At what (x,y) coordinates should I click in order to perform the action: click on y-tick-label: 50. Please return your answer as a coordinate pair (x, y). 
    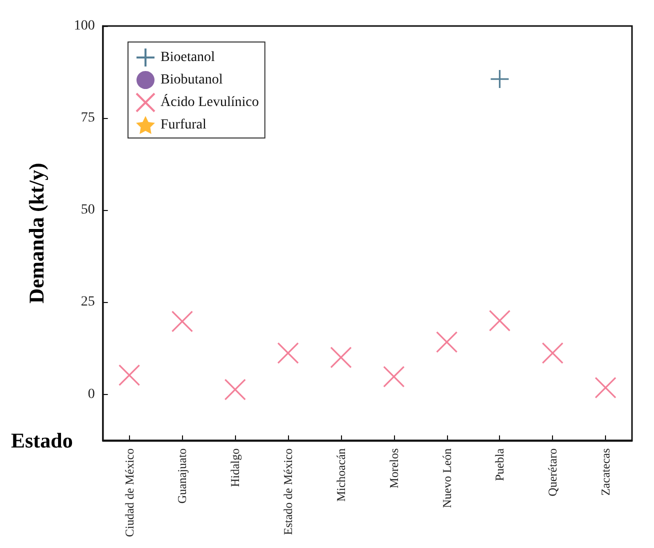
    Looking at the image, I should click on (87, 210).